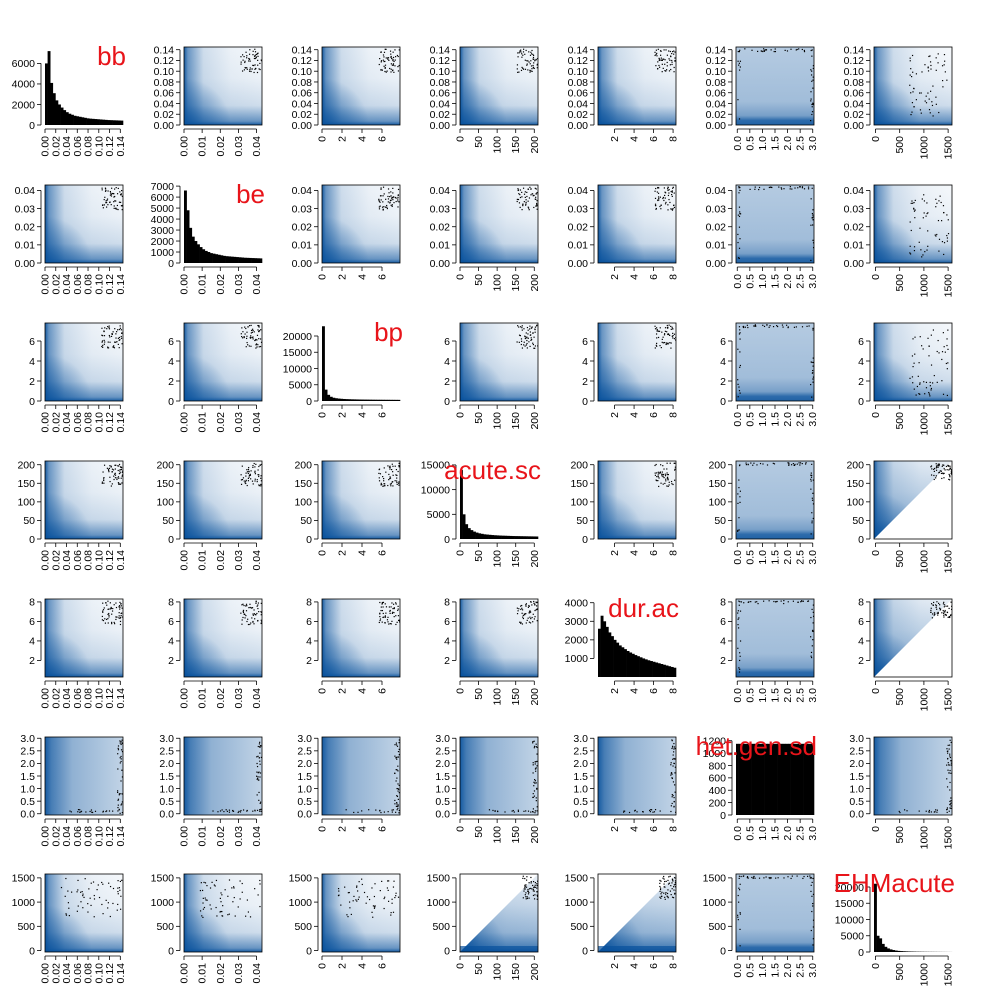 The width and height of the screenshot is (1000, 1000). What do you see at coordinates (297, 353) in the screenshot?
I see `y-tick-label: 15000` at bounding box center [297, 353].